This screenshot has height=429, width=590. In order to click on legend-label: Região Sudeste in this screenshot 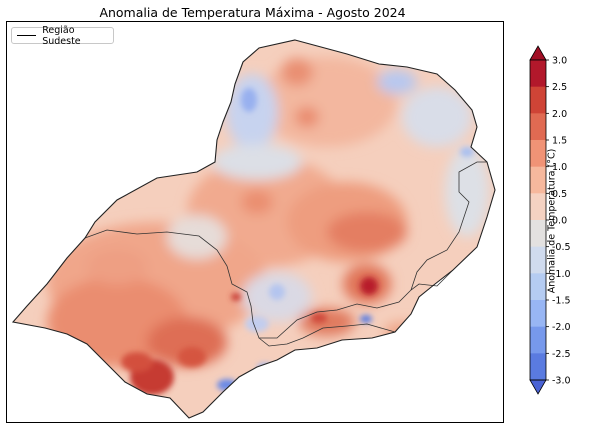, I will do `click(61, 35)`.